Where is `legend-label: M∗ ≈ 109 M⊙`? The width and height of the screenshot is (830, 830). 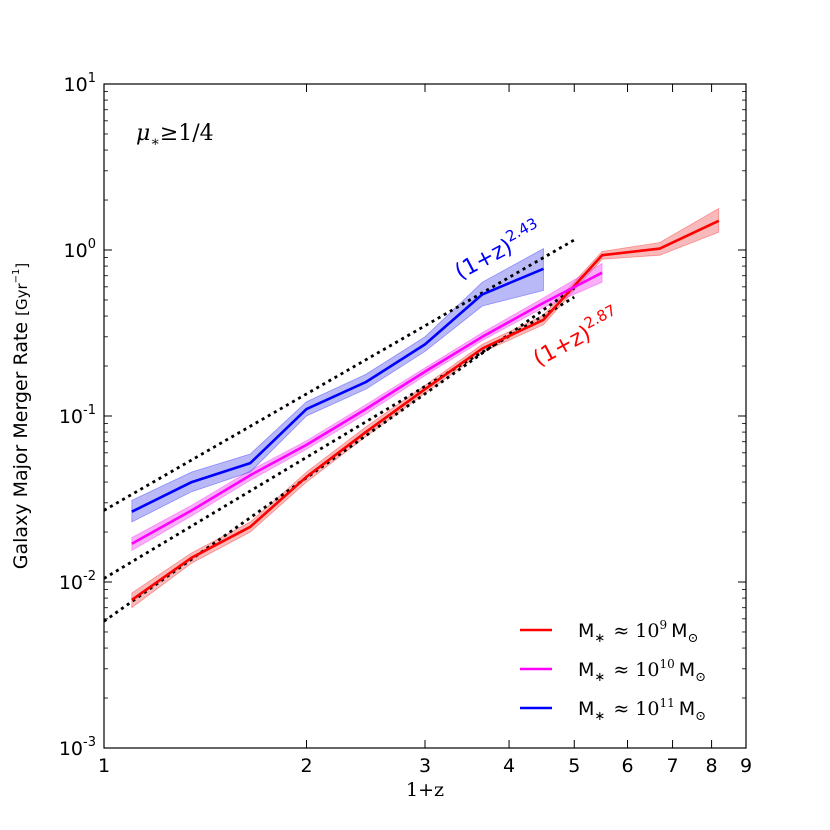
legend-label: M∗ ≈ 109 M⊙ is located at coordinates (638, 632).